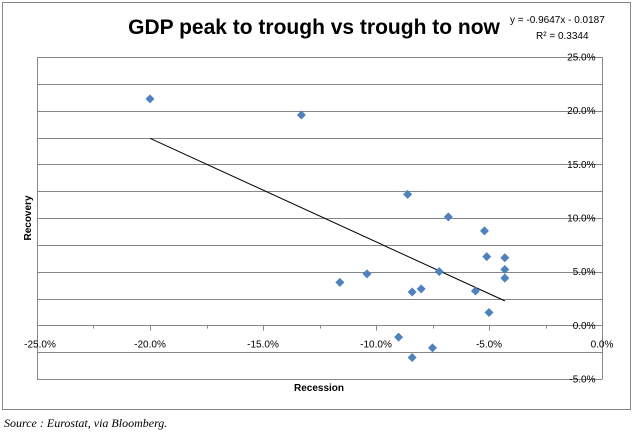 This screenshot has height=442, width=635. I want to click on y-tick-label: -5.0%, so click(582, 380).